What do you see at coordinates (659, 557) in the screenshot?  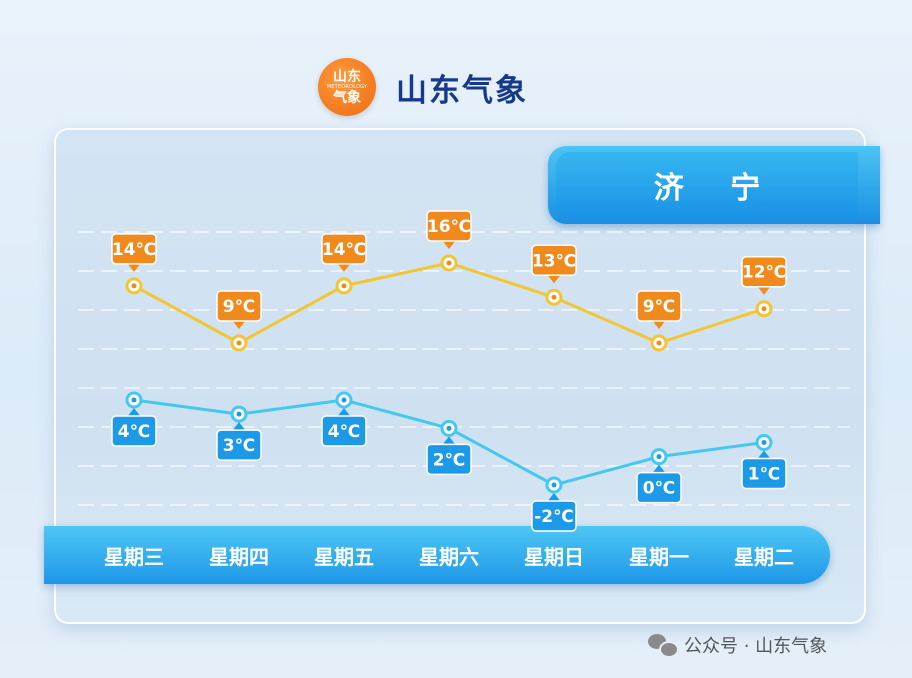 I see `weekday-label: 星期一` at bounding box center [659, 557].